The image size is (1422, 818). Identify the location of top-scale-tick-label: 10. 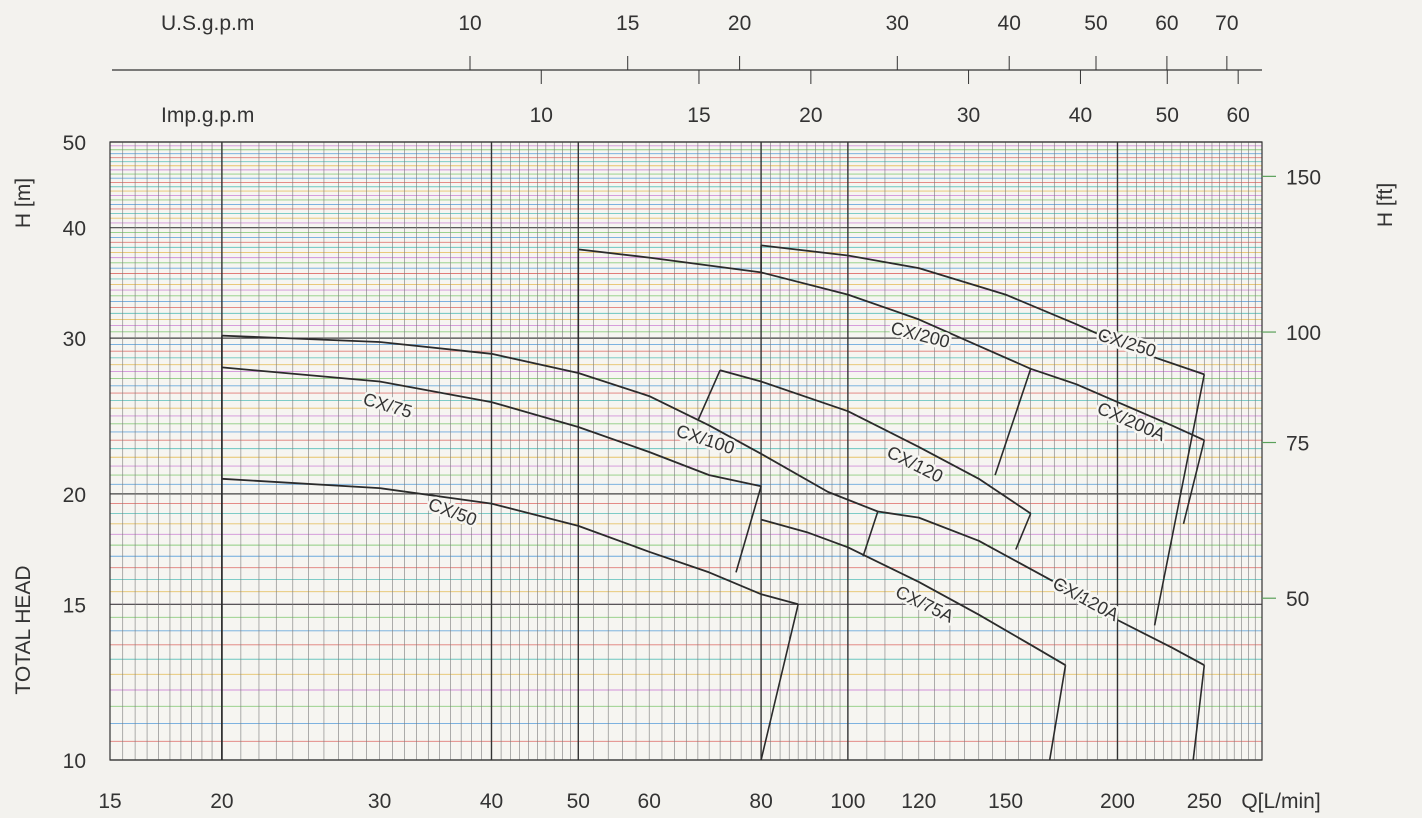
(469, 23).